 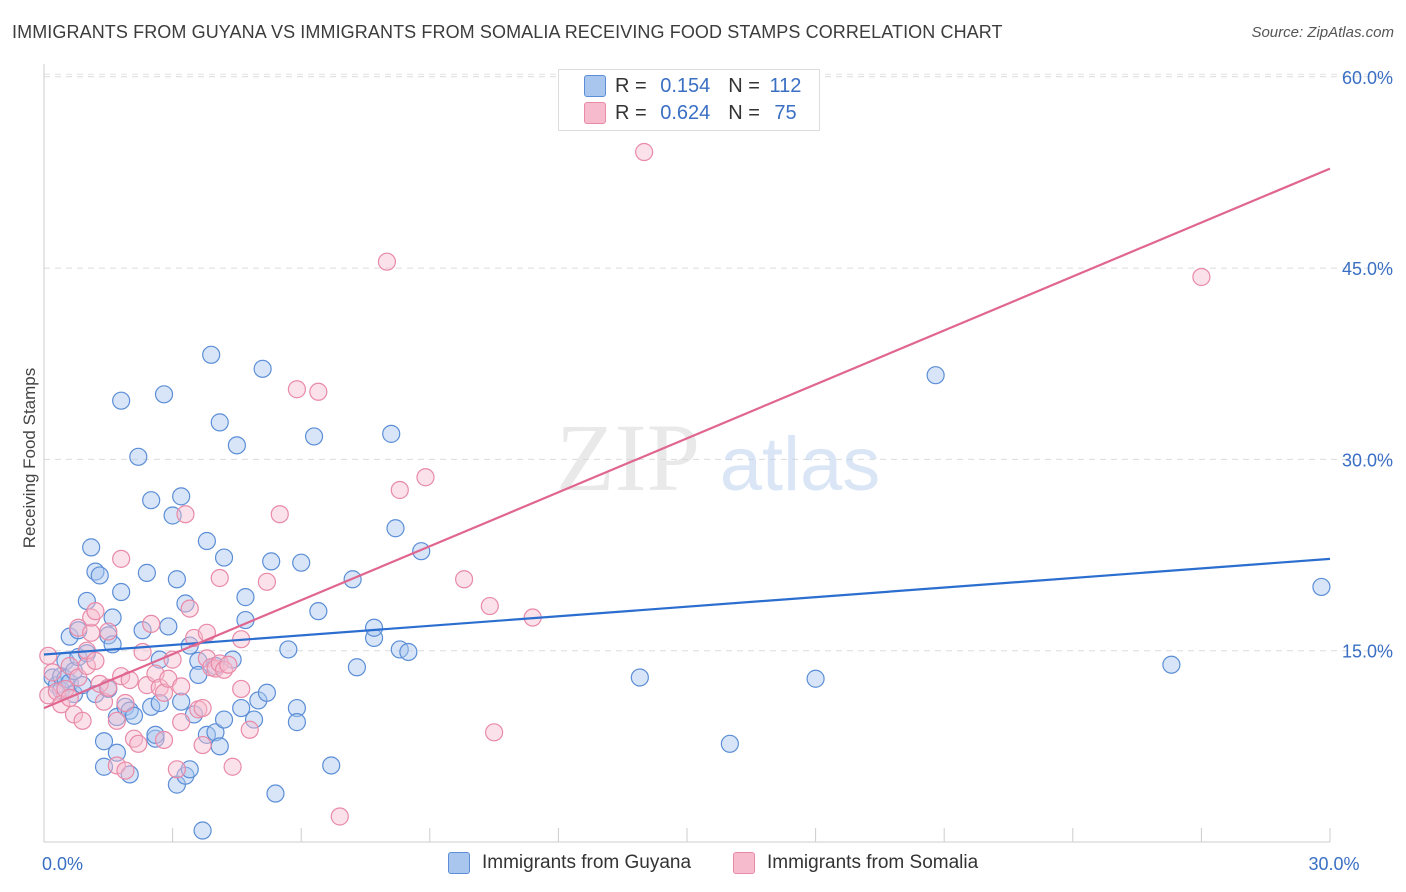 I want to click on legend-row-somalia: R = 0.624 N = 75, so click(x=695, y=113).